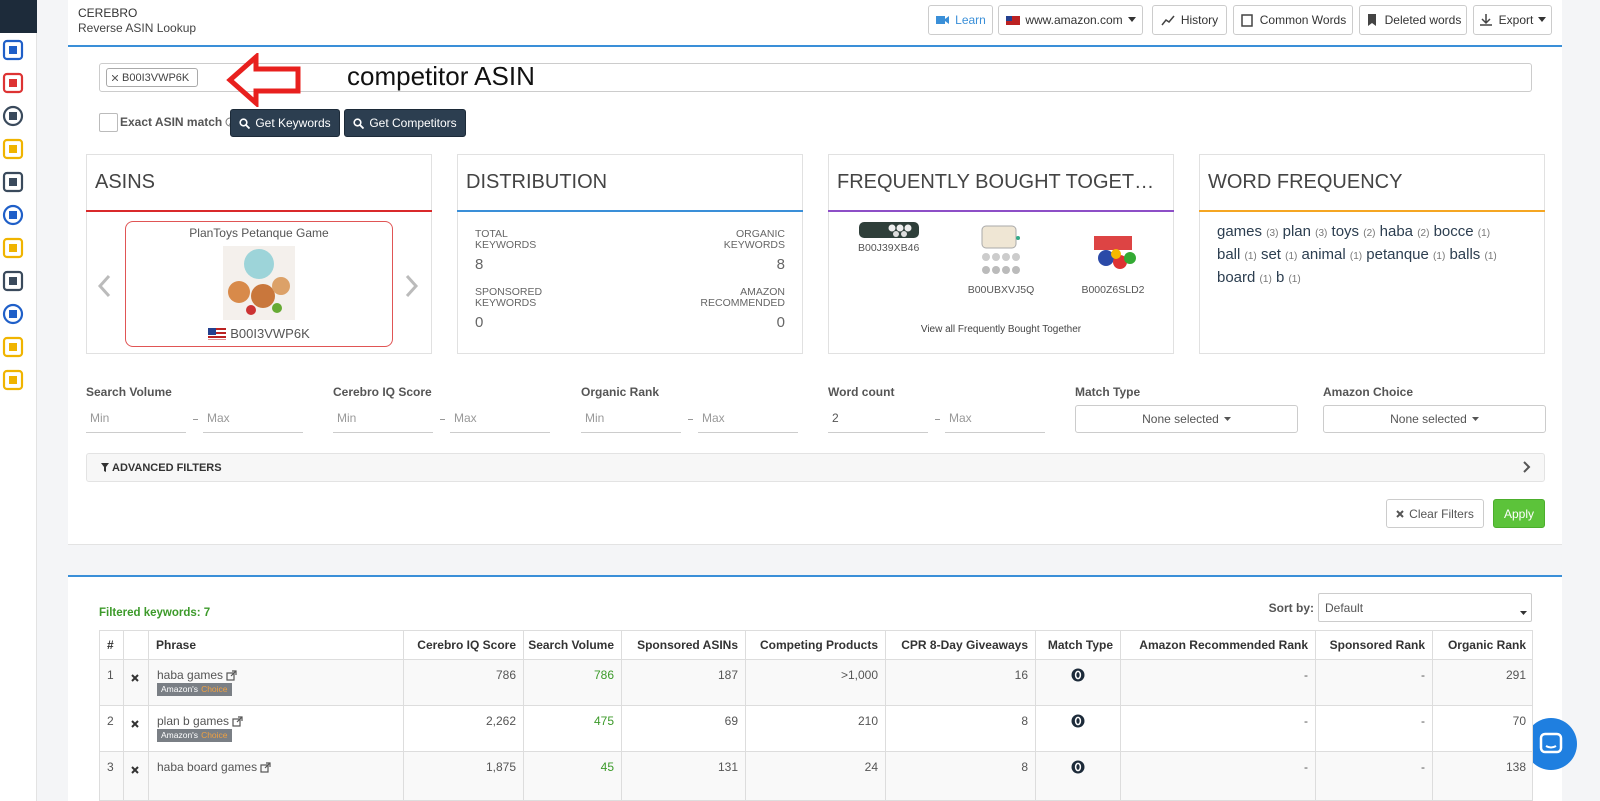  I want to click on header-button: www.amazon.com, so click(1070, 20).